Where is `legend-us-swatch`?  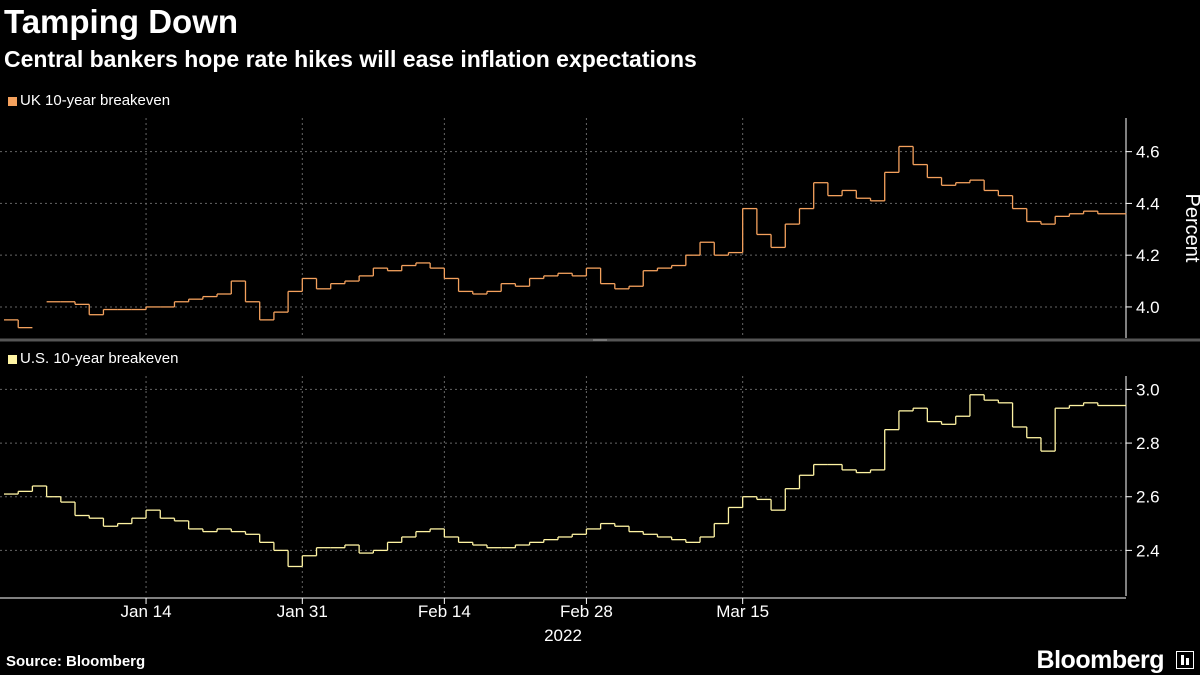
legend-us-swatch is located at coordinates (12, 359).